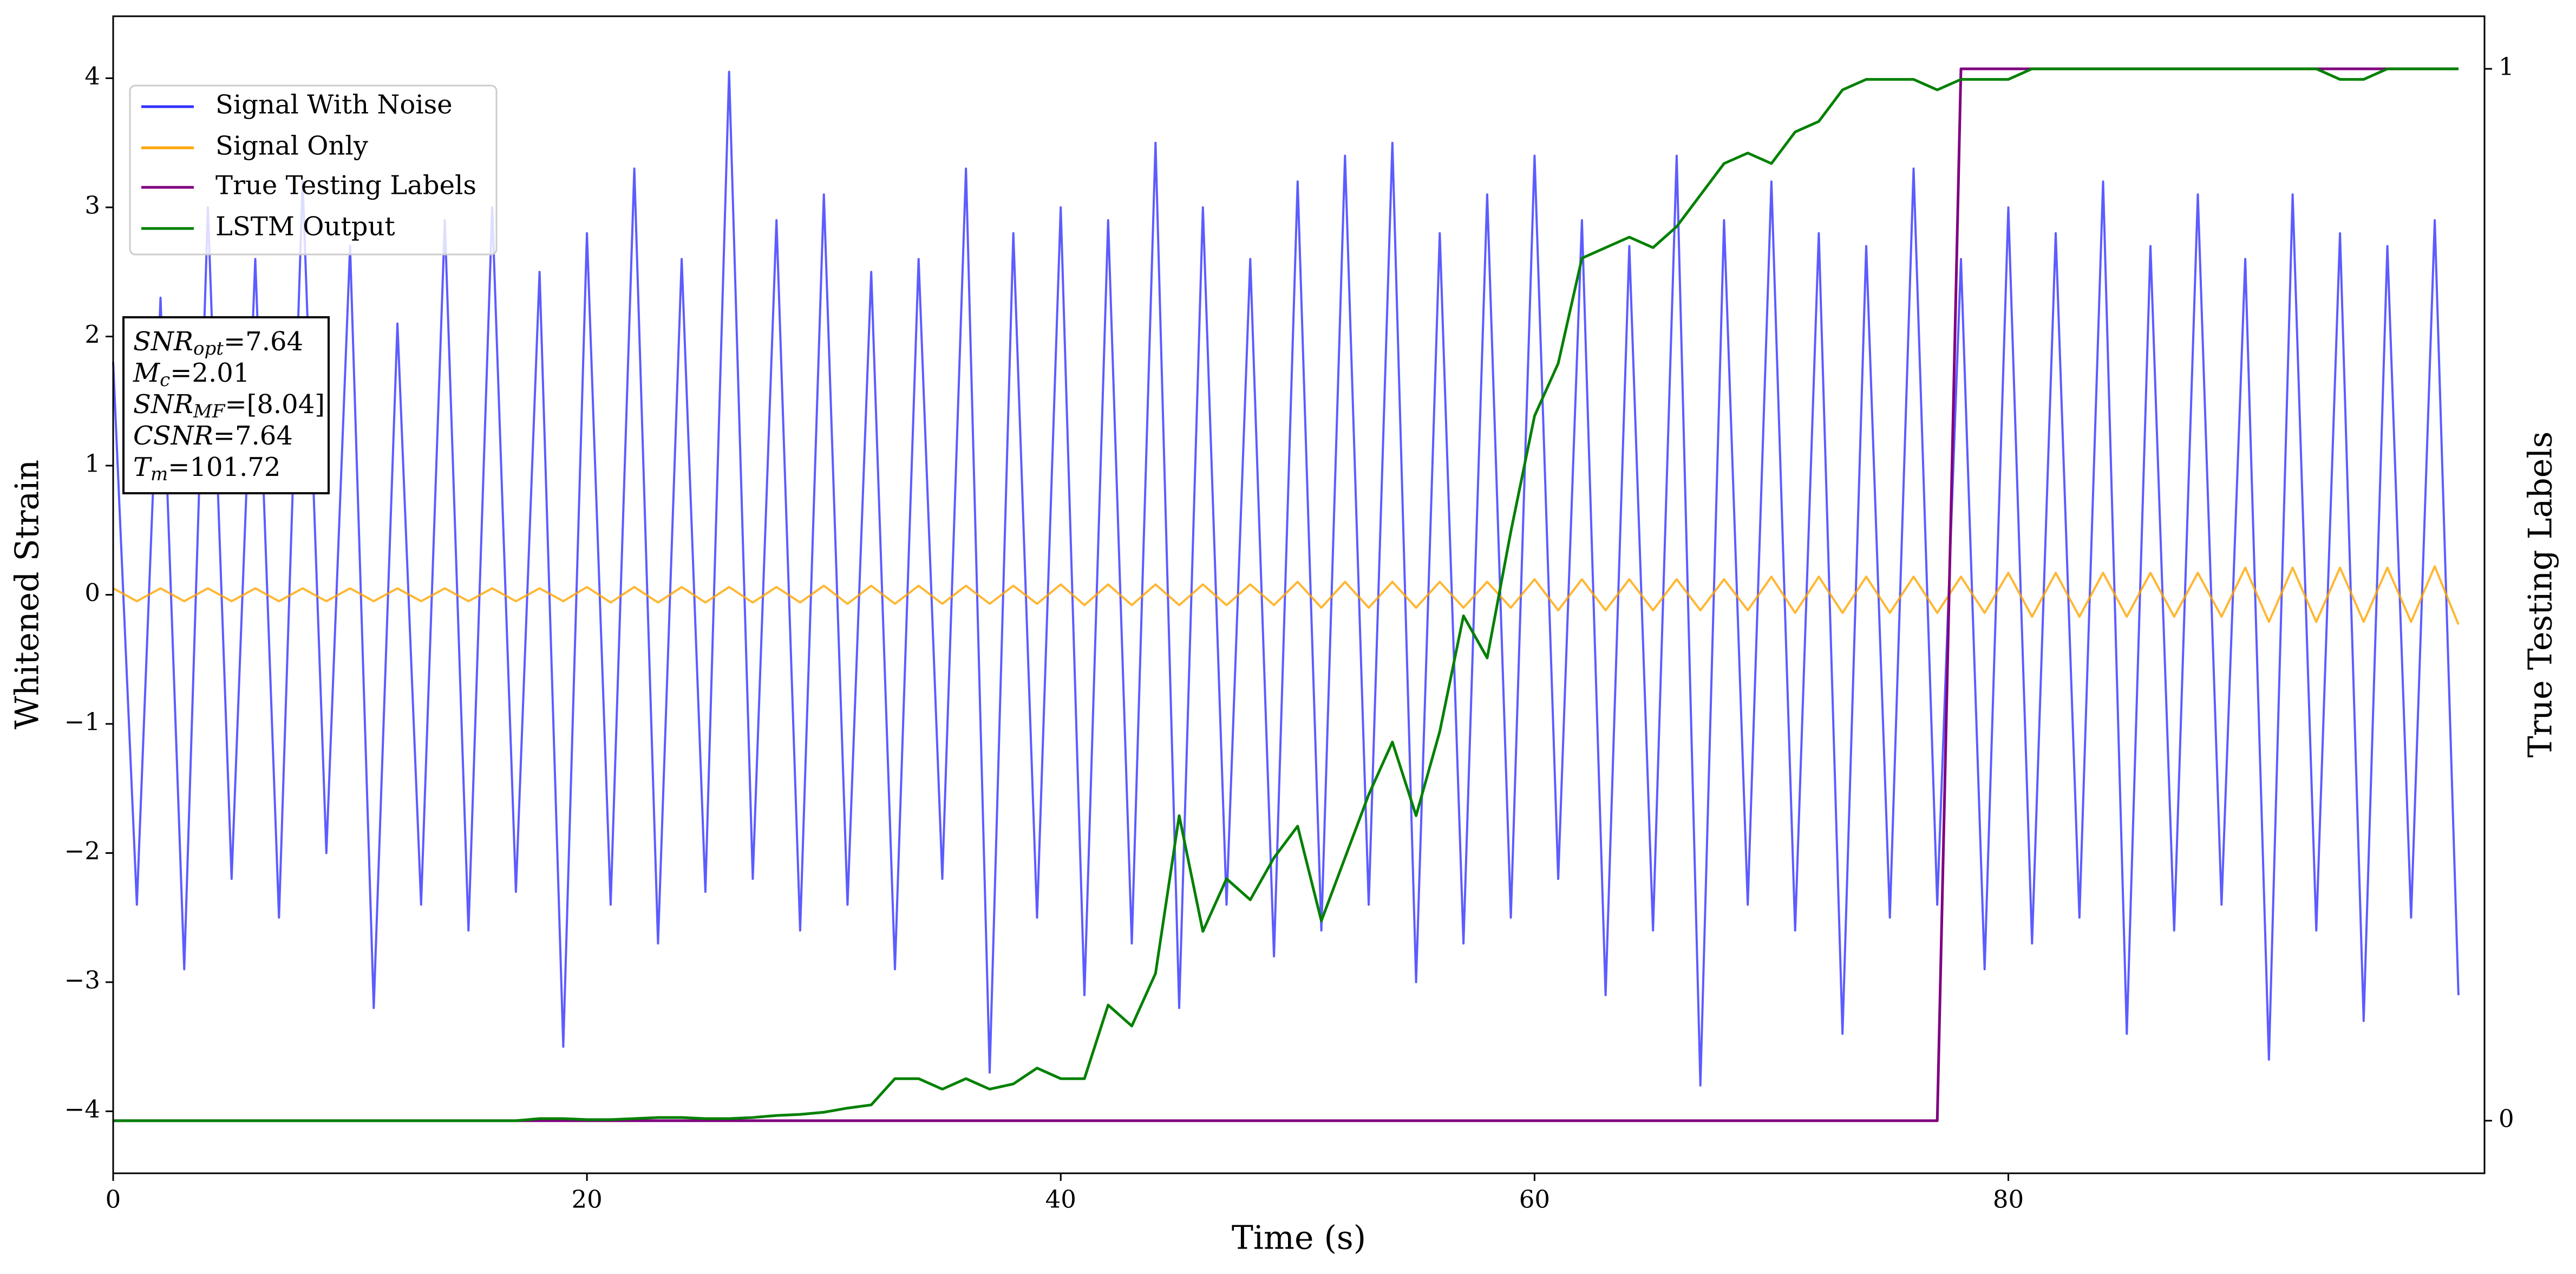 This screenshot has height=1274, width=2576. I want to click on y-tick-label: −1, so click(82, 722).